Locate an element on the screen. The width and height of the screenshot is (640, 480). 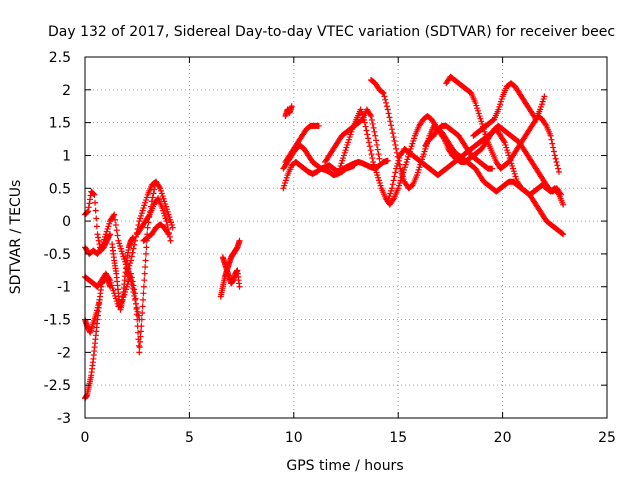
y-tick-label: -3 is located at coordinates (64, 419).